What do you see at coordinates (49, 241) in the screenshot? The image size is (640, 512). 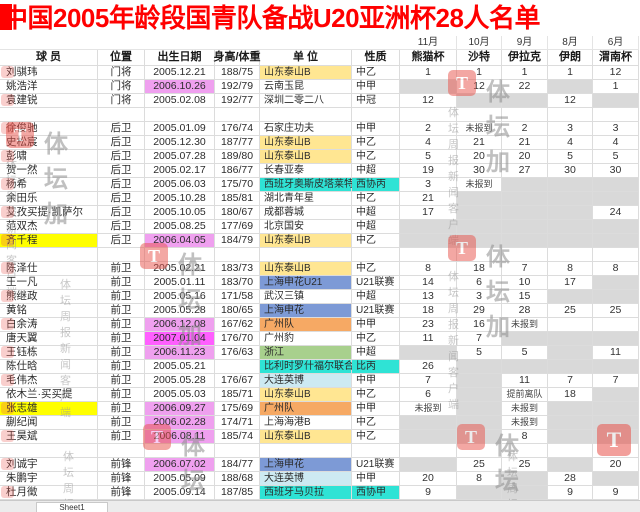 I see `player-name-cell: 齐千程` at bounding box center [49, 241].